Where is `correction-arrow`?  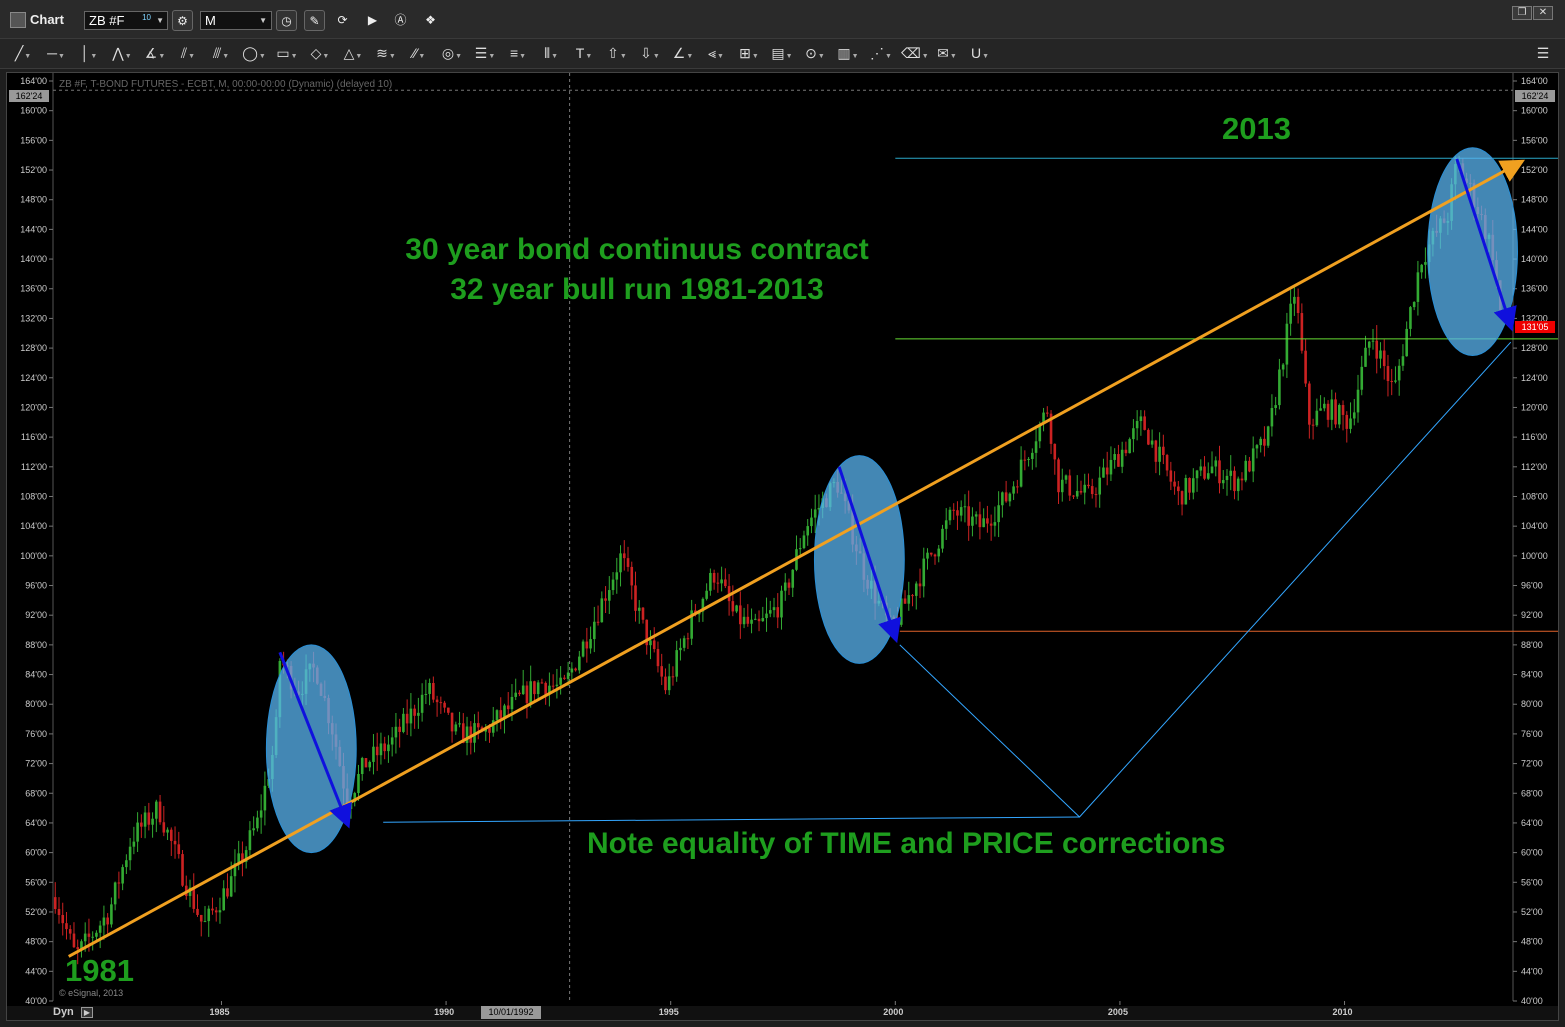 correction-arrow is located at coordinates (315, 740).